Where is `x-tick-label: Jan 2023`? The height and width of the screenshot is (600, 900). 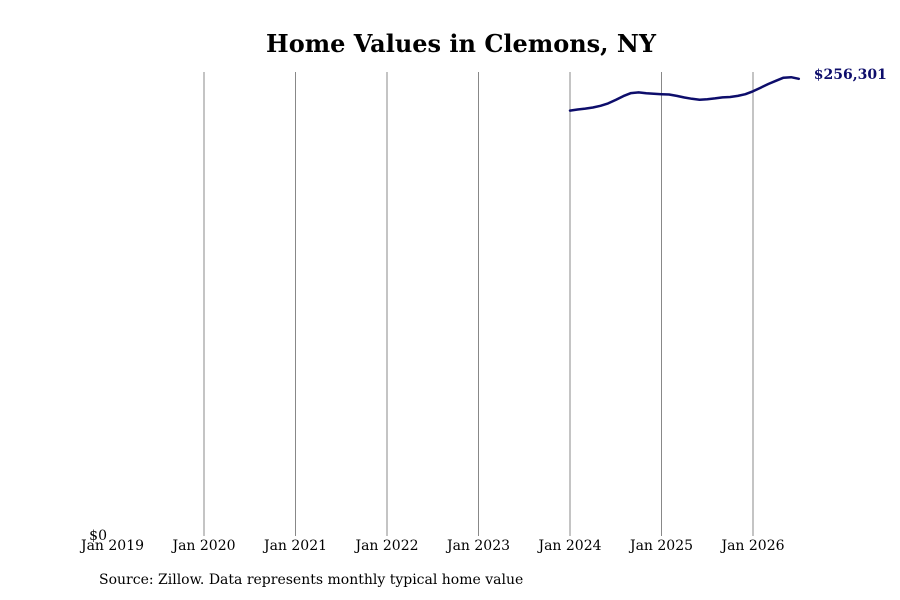 x-tick-label: Jan 2023 is located at coordinates (477, 546).